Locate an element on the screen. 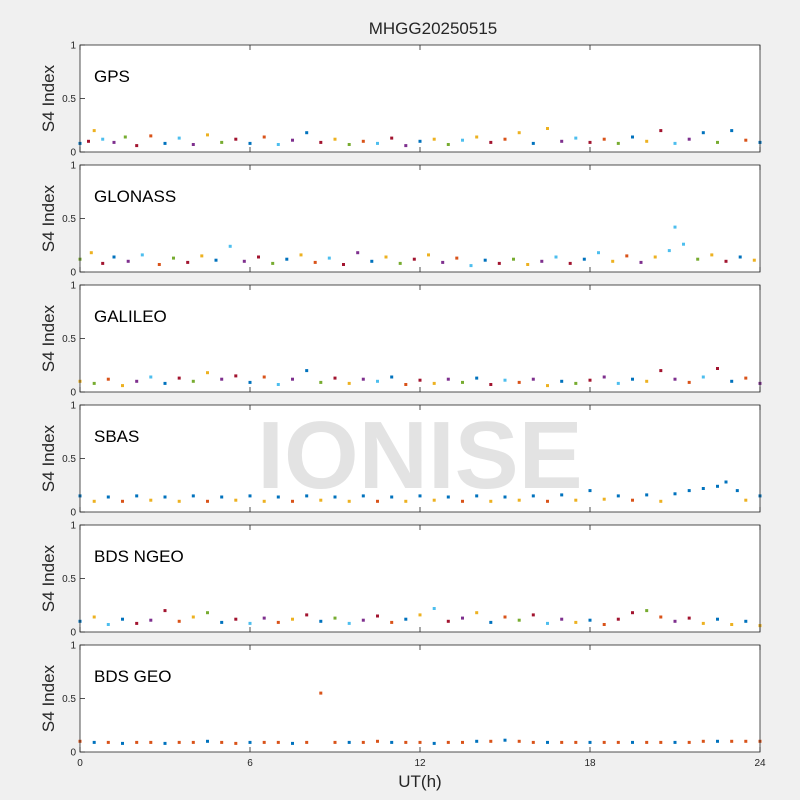 This screenshot has width=800, height=800. panel-bds-ngeo: 0 0.5 1 BDS NGEO S4 Index is located at coordinates (400, 580).